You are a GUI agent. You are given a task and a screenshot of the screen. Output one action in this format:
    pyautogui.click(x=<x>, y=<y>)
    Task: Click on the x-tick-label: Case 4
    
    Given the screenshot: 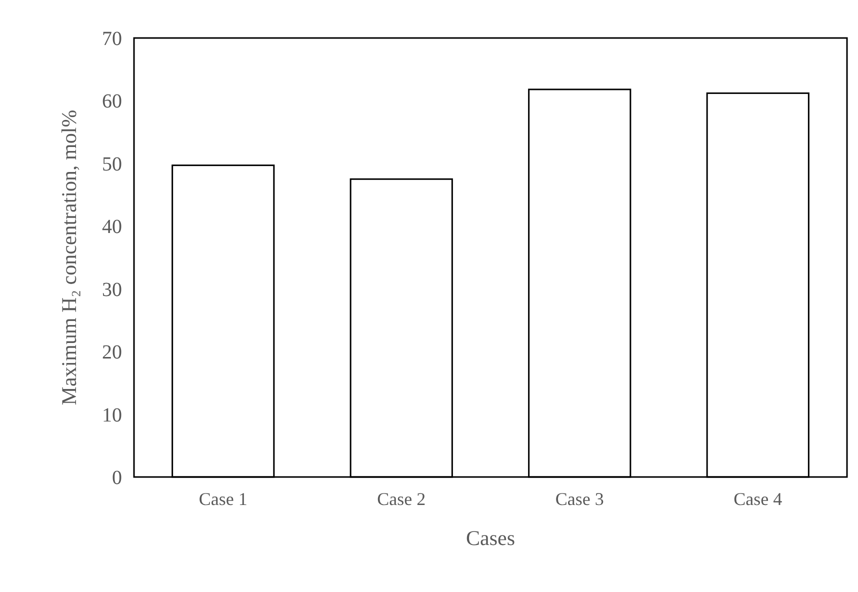 What is the action you would take?
    pyautogui.click(x=758, y=499)
    